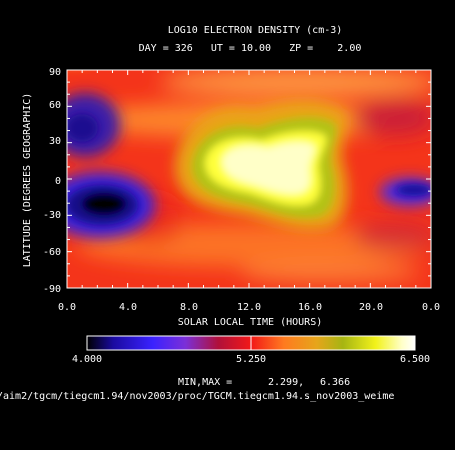  Describe the element at coordinates (310, 307) in the screenshot. I see `x-tick-label: 16.0` at that location.